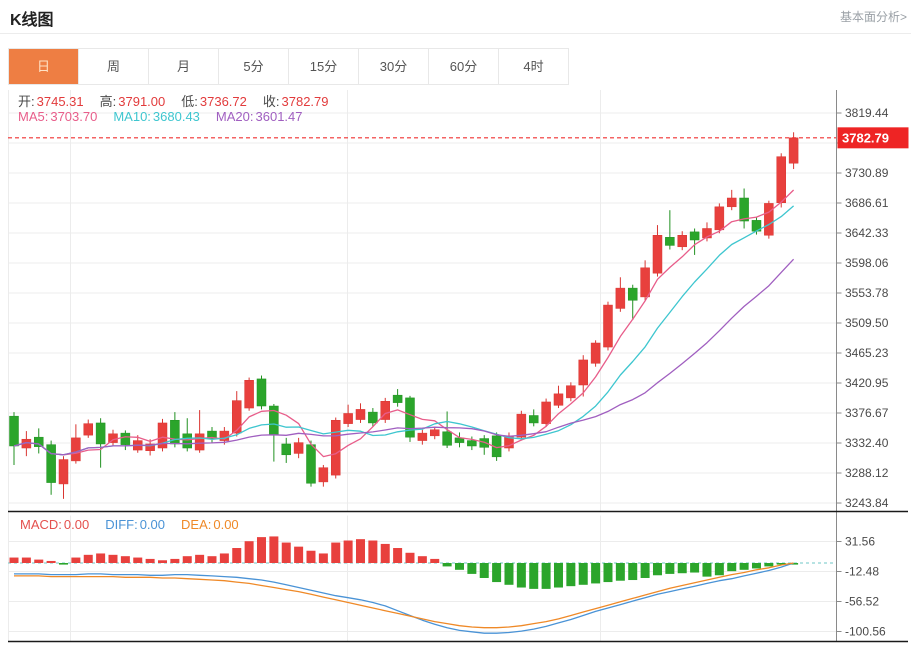 The height and width of the screenshot is (645, 911). What do you see at coordinates (324, 66) in the screenshot?
I see `tab-m15: 15分` at bounding box center [324, 66].